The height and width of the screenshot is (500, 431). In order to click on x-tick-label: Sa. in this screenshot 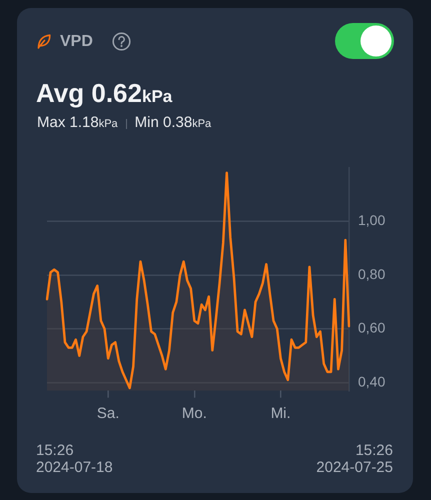, I will do `click(108, 413)`.